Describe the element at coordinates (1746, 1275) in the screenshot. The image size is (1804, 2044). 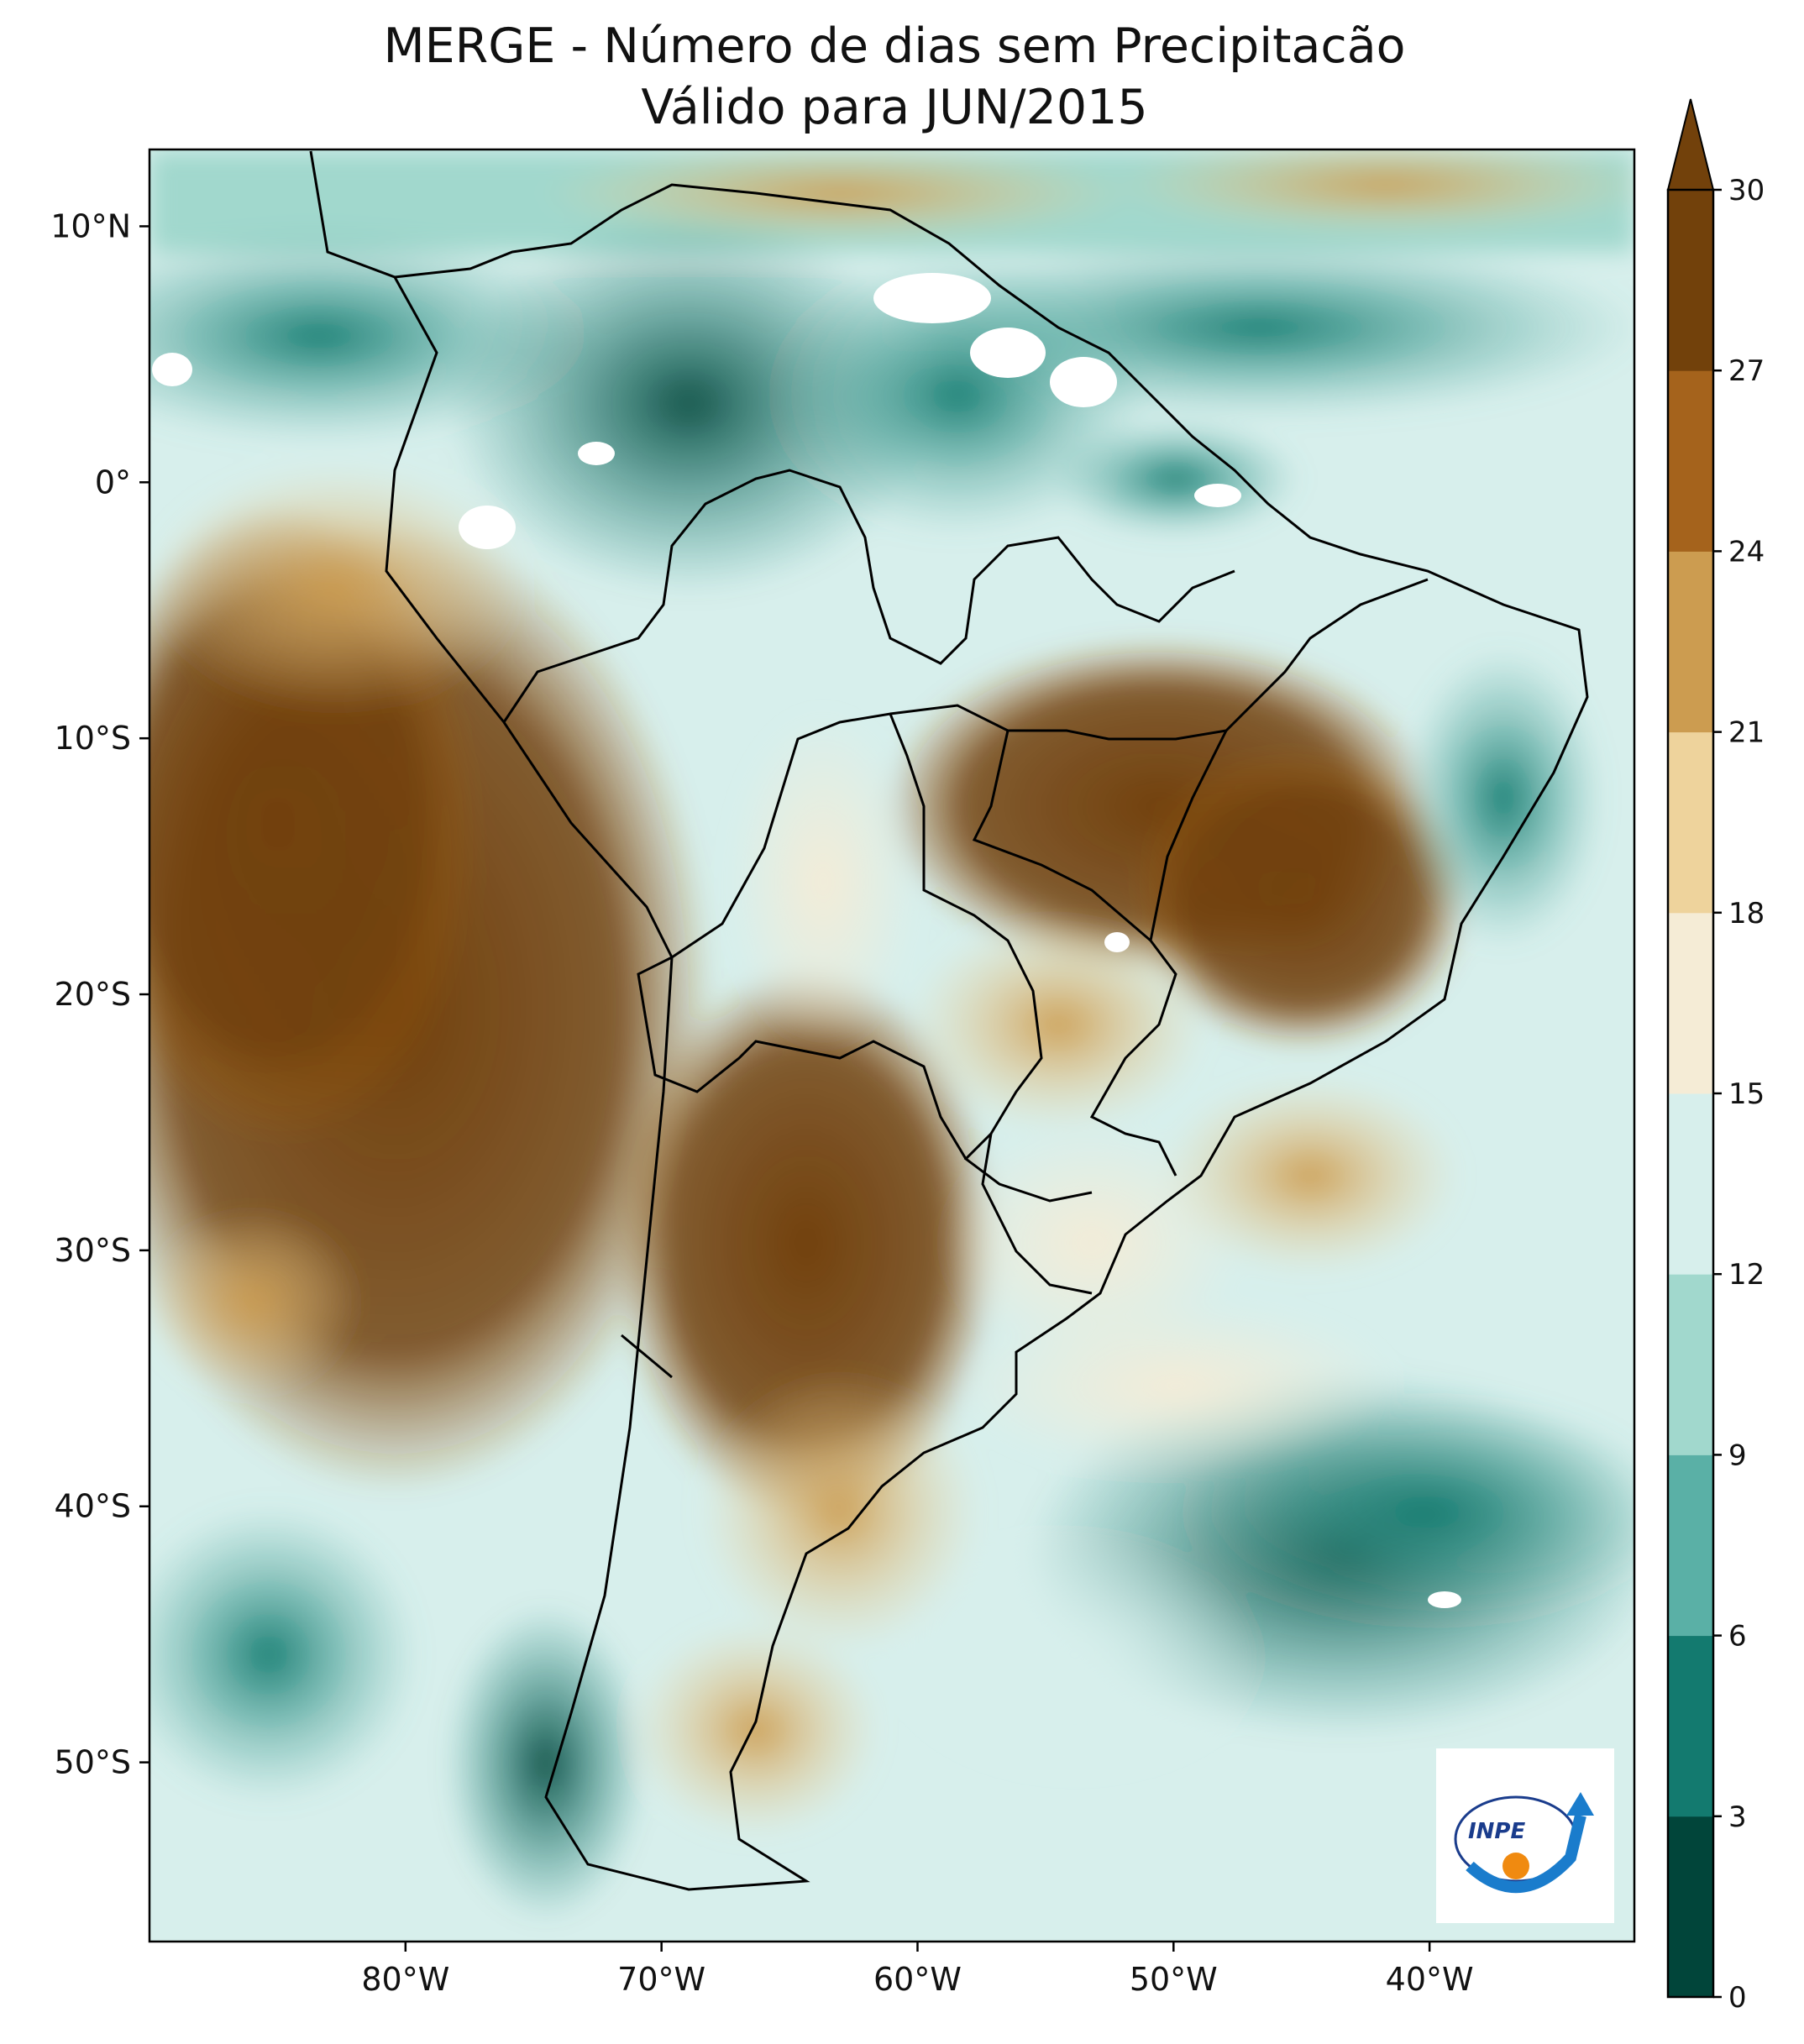
I see `colorbar-tick-label: 12` at that location.